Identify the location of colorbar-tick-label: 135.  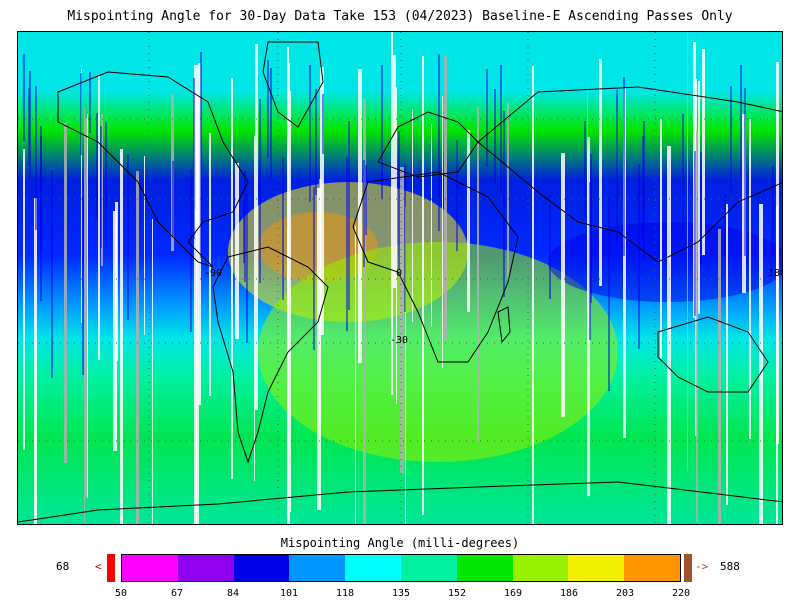
(401, 593).